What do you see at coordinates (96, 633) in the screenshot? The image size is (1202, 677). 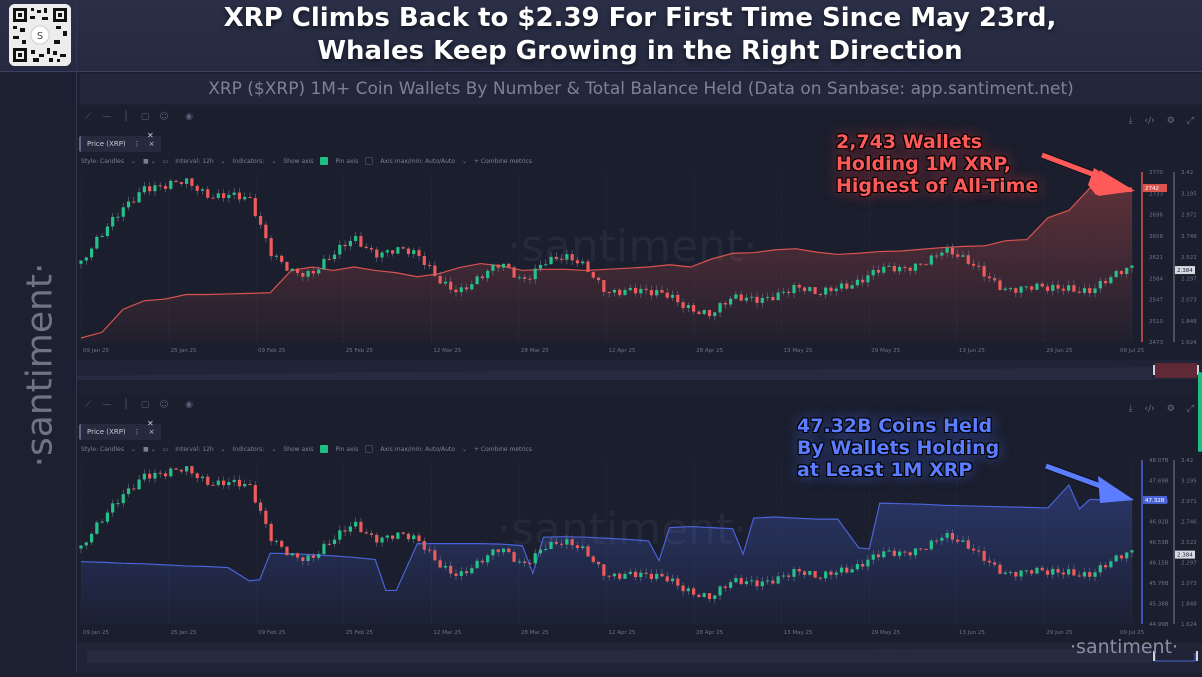 I see `svg-text: 09 Jan 25` at bounding box center [96, 633].